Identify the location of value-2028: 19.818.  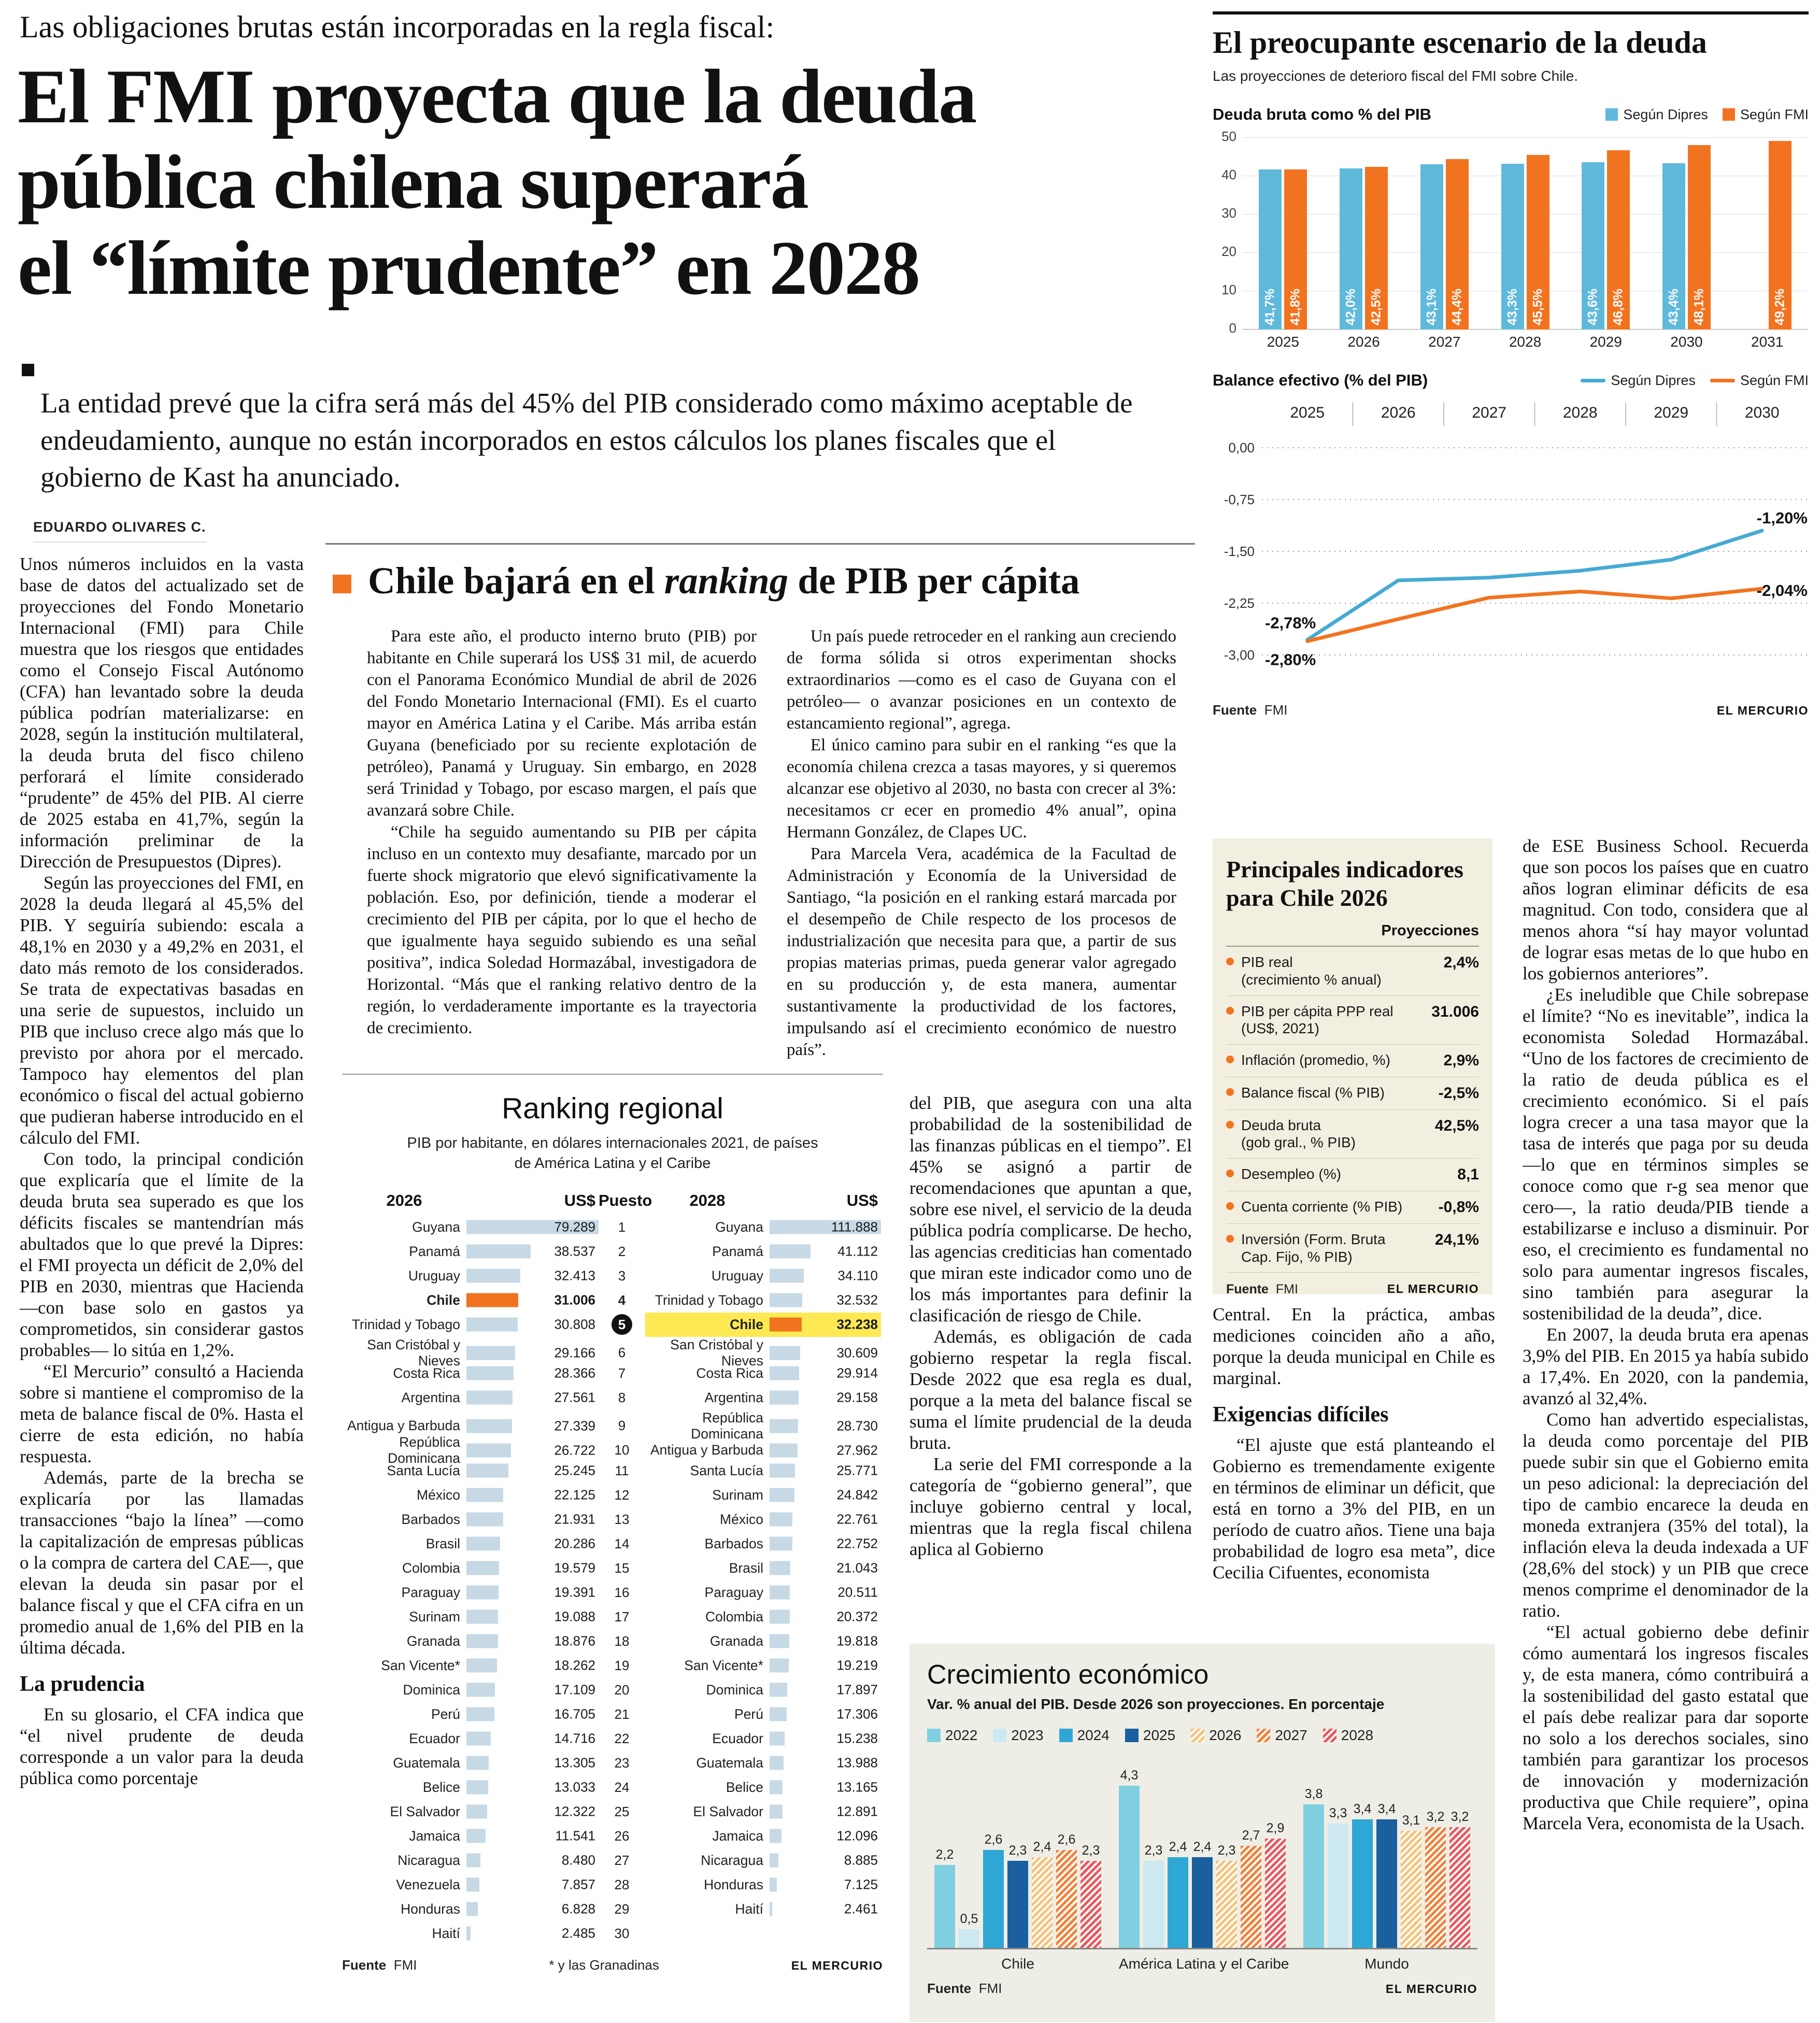
(857, 1641).